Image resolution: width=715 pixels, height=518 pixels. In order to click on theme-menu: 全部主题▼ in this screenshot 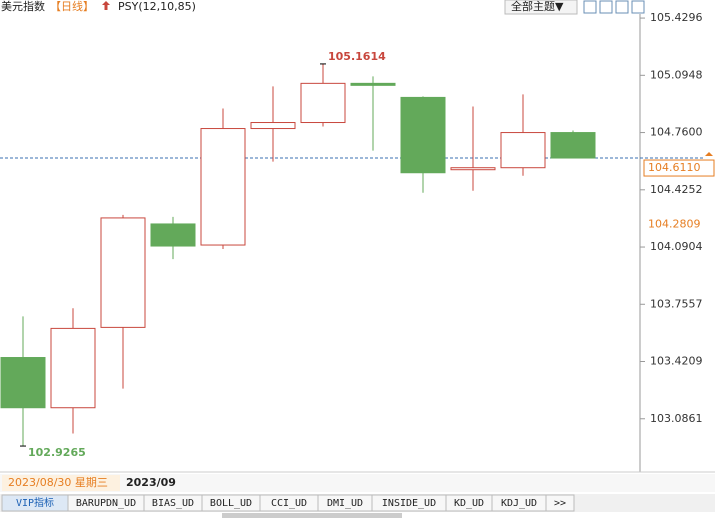, I will do `click(537, 6)`.